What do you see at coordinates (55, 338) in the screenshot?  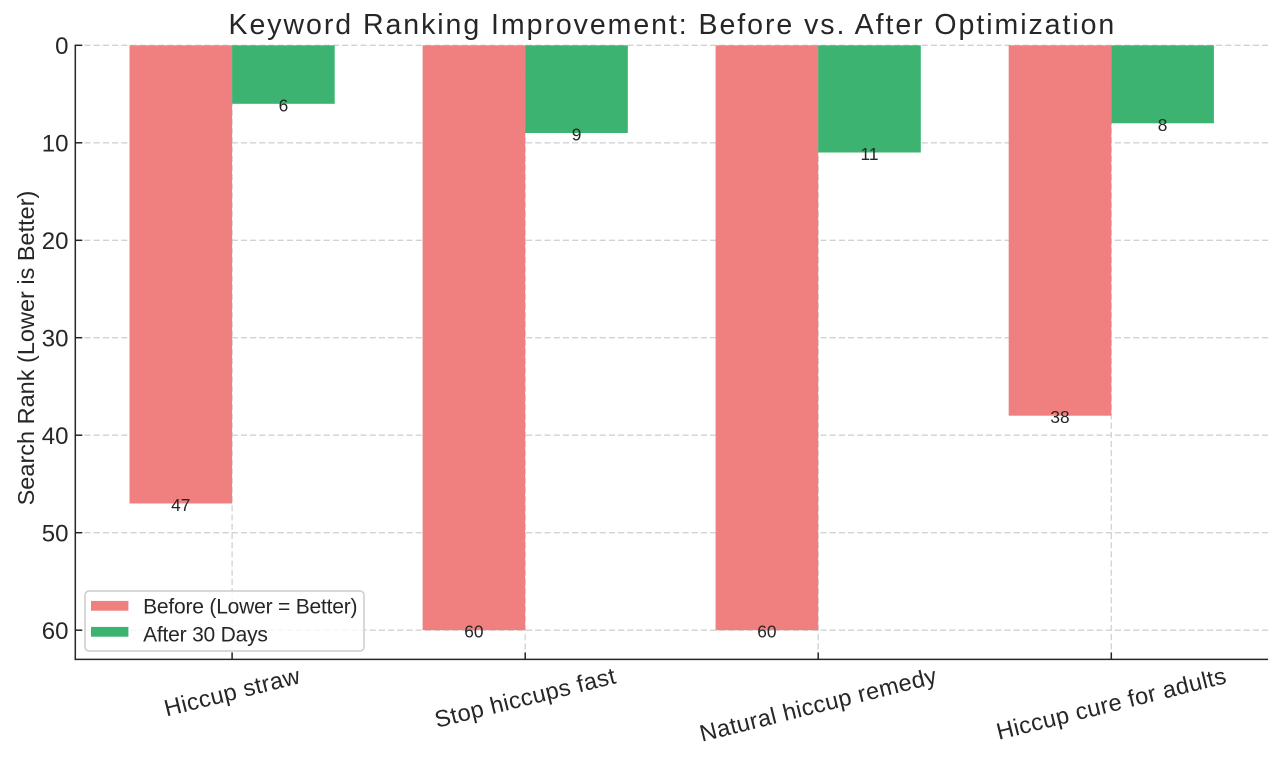 I see `svg-text: 30` at bounding box center [55, 338].